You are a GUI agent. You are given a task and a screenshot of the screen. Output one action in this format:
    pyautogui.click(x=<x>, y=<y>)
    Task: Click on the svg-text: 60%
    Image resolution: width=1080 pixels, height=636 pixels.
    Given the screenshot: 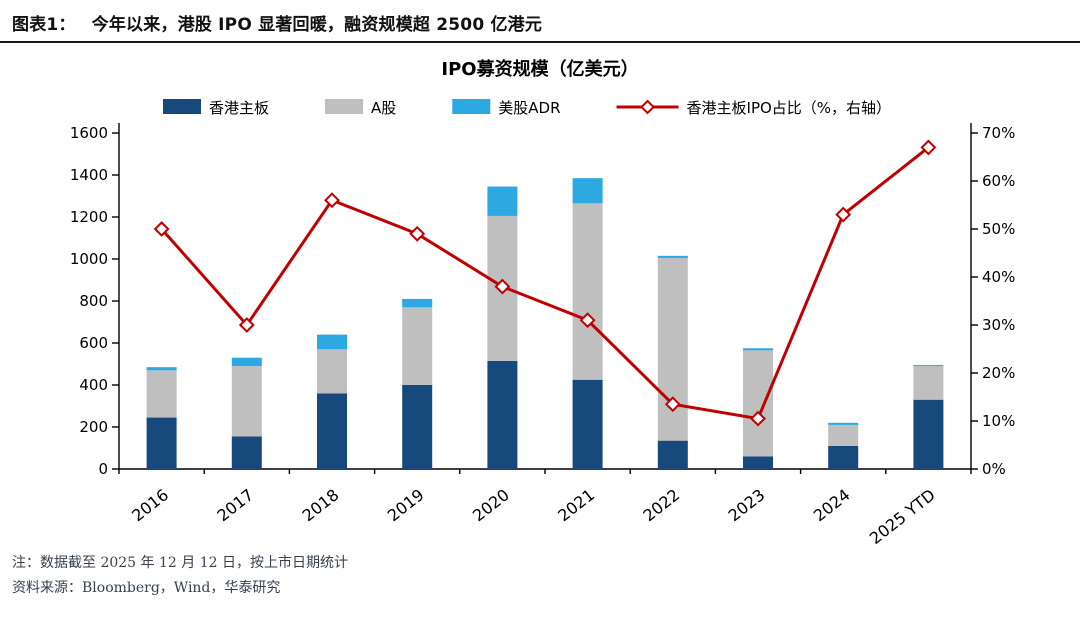 What is the action you would take?
    pyautogui.click(x=998, y=181)
    